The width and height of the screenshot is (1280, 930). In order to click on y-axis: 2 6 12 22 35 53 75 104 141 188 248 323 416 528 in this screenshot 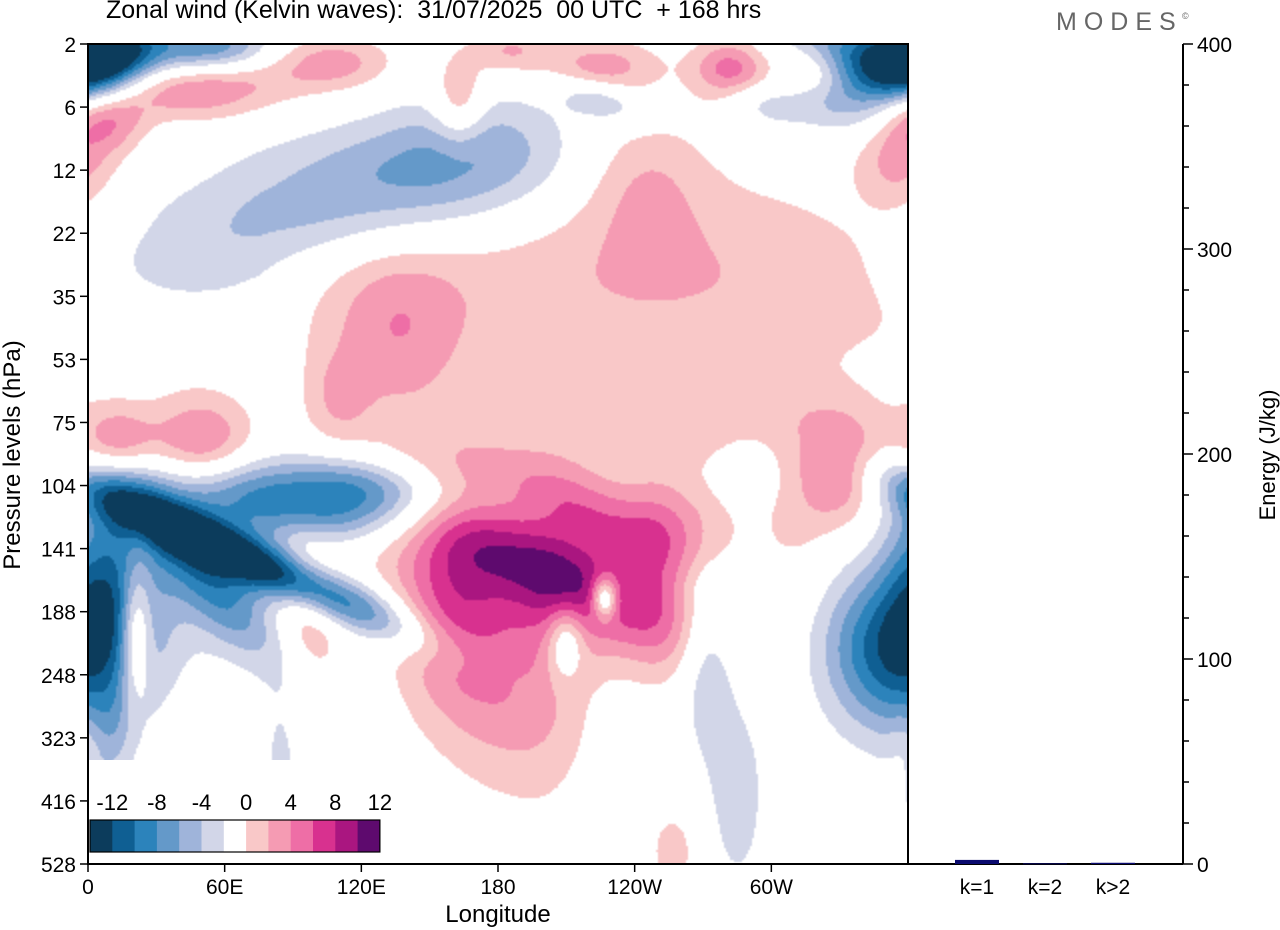, I will do `click(64, 455)`.